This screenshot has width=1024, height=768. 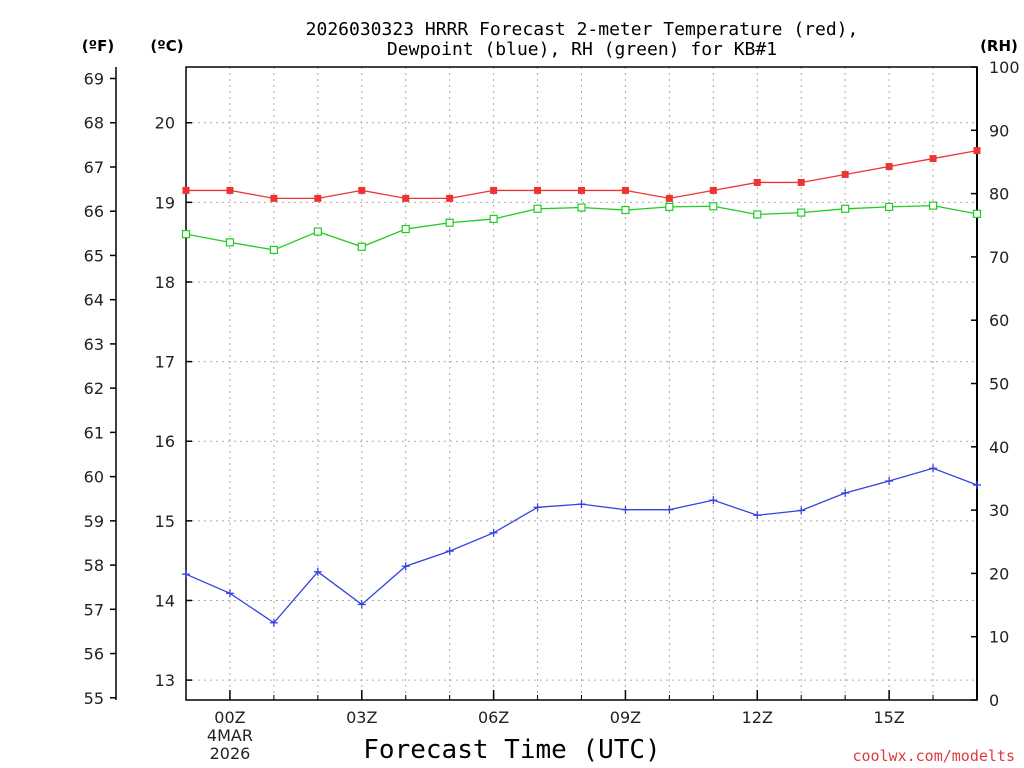 What do you see at coordinates (165, 600) in the screenshot?
I see `celsius-tick-label: 14` at bounding box center [165, 600].